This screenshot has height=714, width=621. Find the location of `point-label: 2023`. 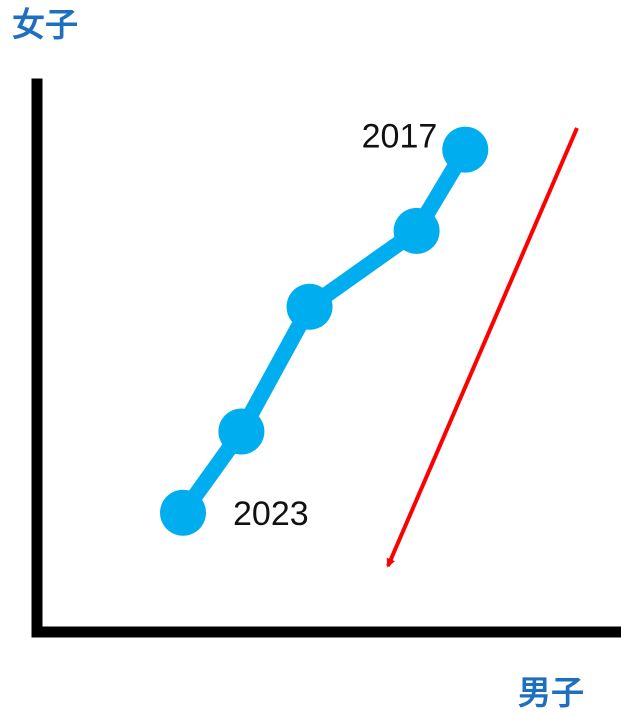

point-label: 2023 is located at coordinates (271, 514).